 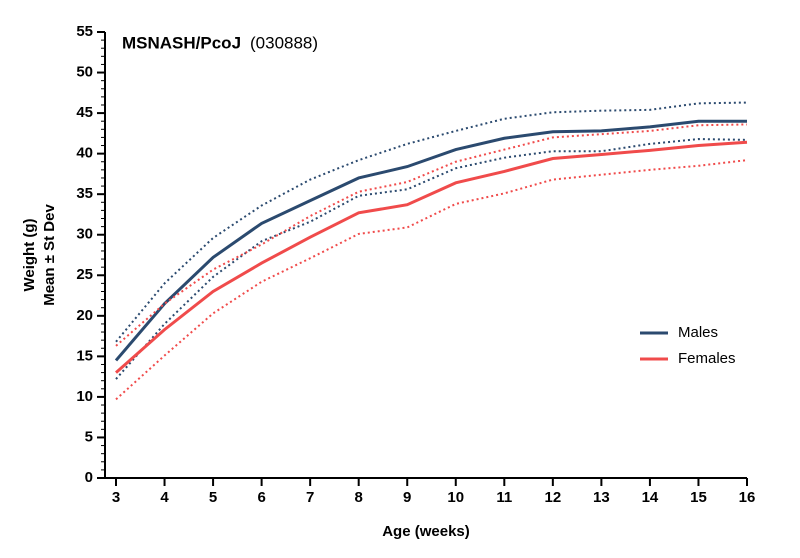 What do you see at coordinates (84, 112) in the screenshot?
I see `y-tick-label: 45` at bounding box center [84, 112].